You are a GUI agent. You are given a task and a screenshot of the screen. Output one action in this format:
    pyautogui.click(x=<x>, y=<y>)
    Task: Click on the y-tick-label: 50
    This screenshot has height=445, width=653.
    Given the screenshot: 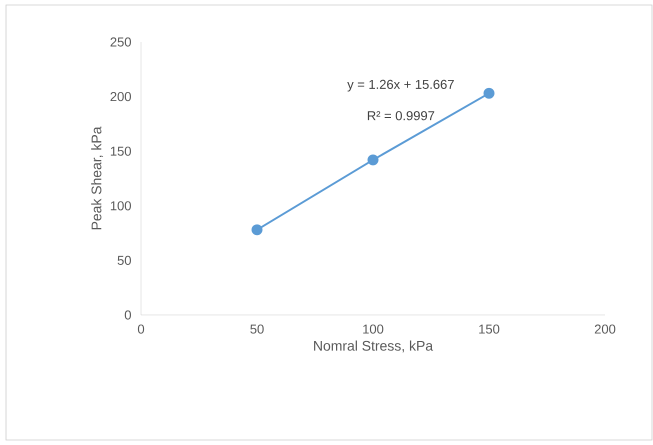 What is the action you would take?
    pyautogui.click(x=124, y=260)
    